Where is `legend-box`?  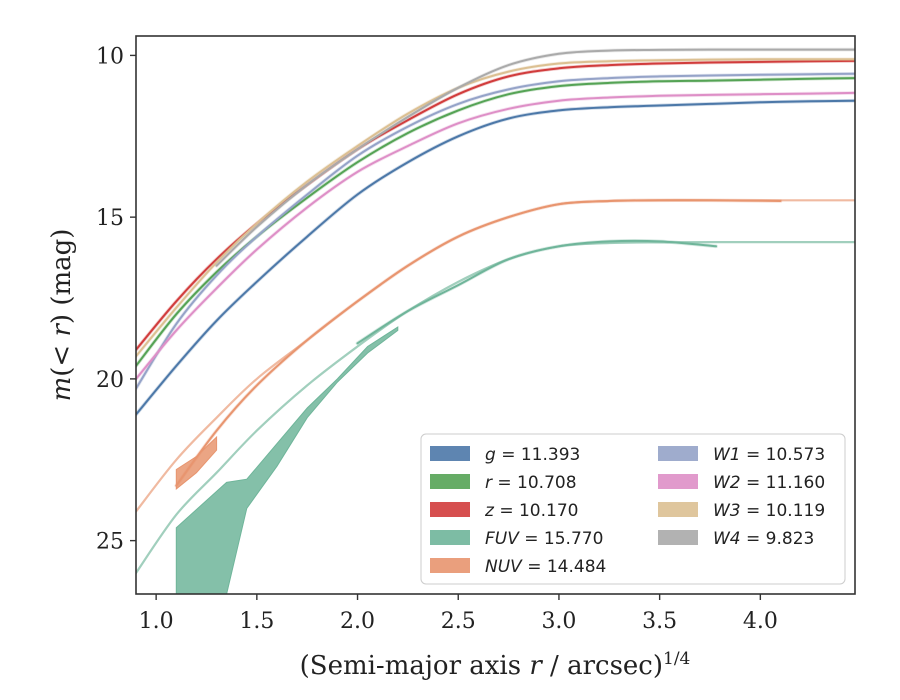
legend-box is located at coordinates (633, 509).